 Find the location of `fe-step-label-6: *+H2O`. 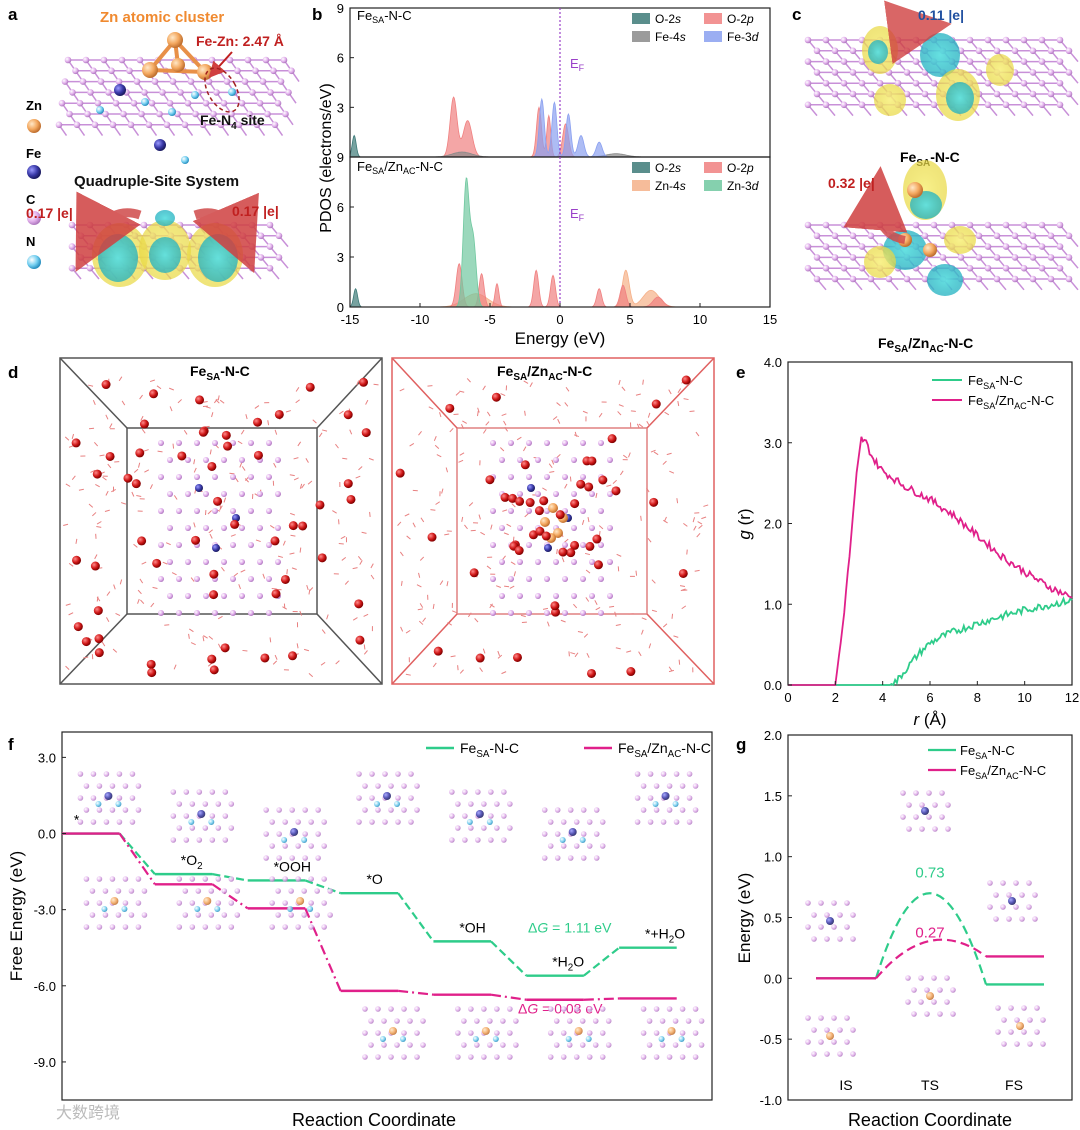

fe-step-label-6: *+H2O is located at coordinates (665, 936).